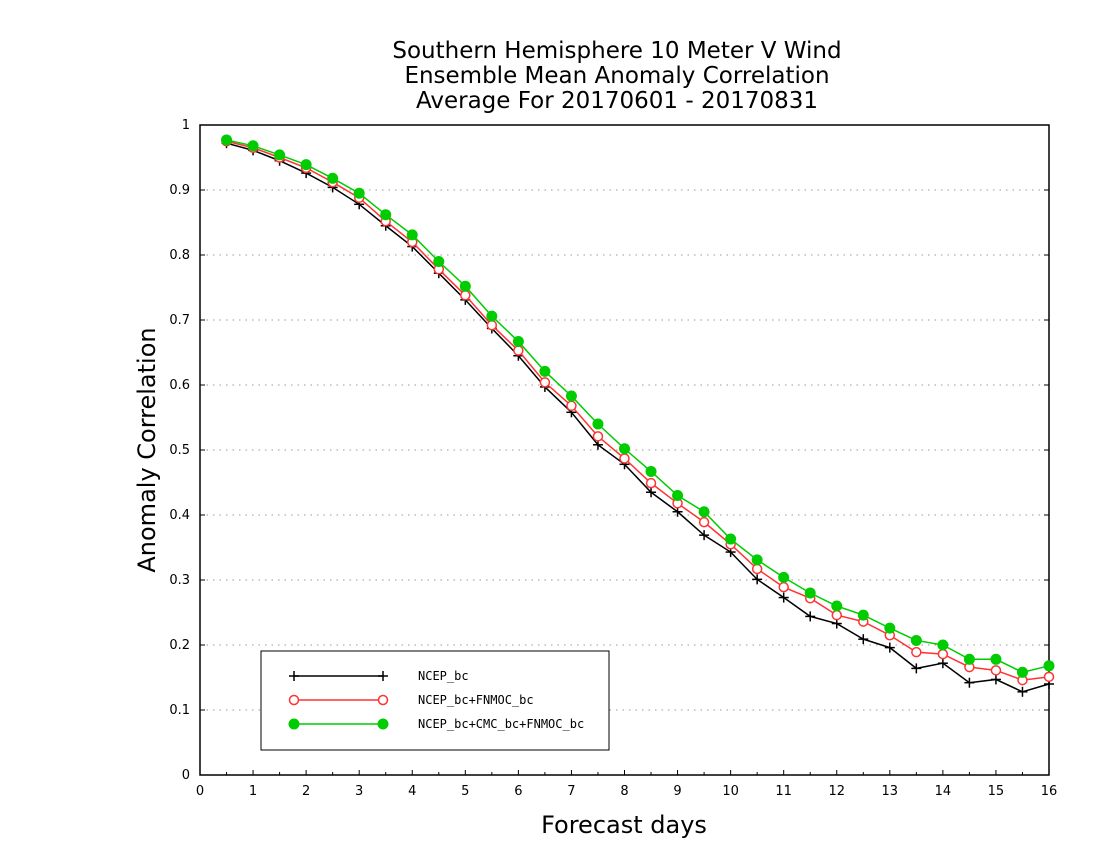 The image size is (1100, 850). I want to click on x-tick-label: 5, so click(465, 791).